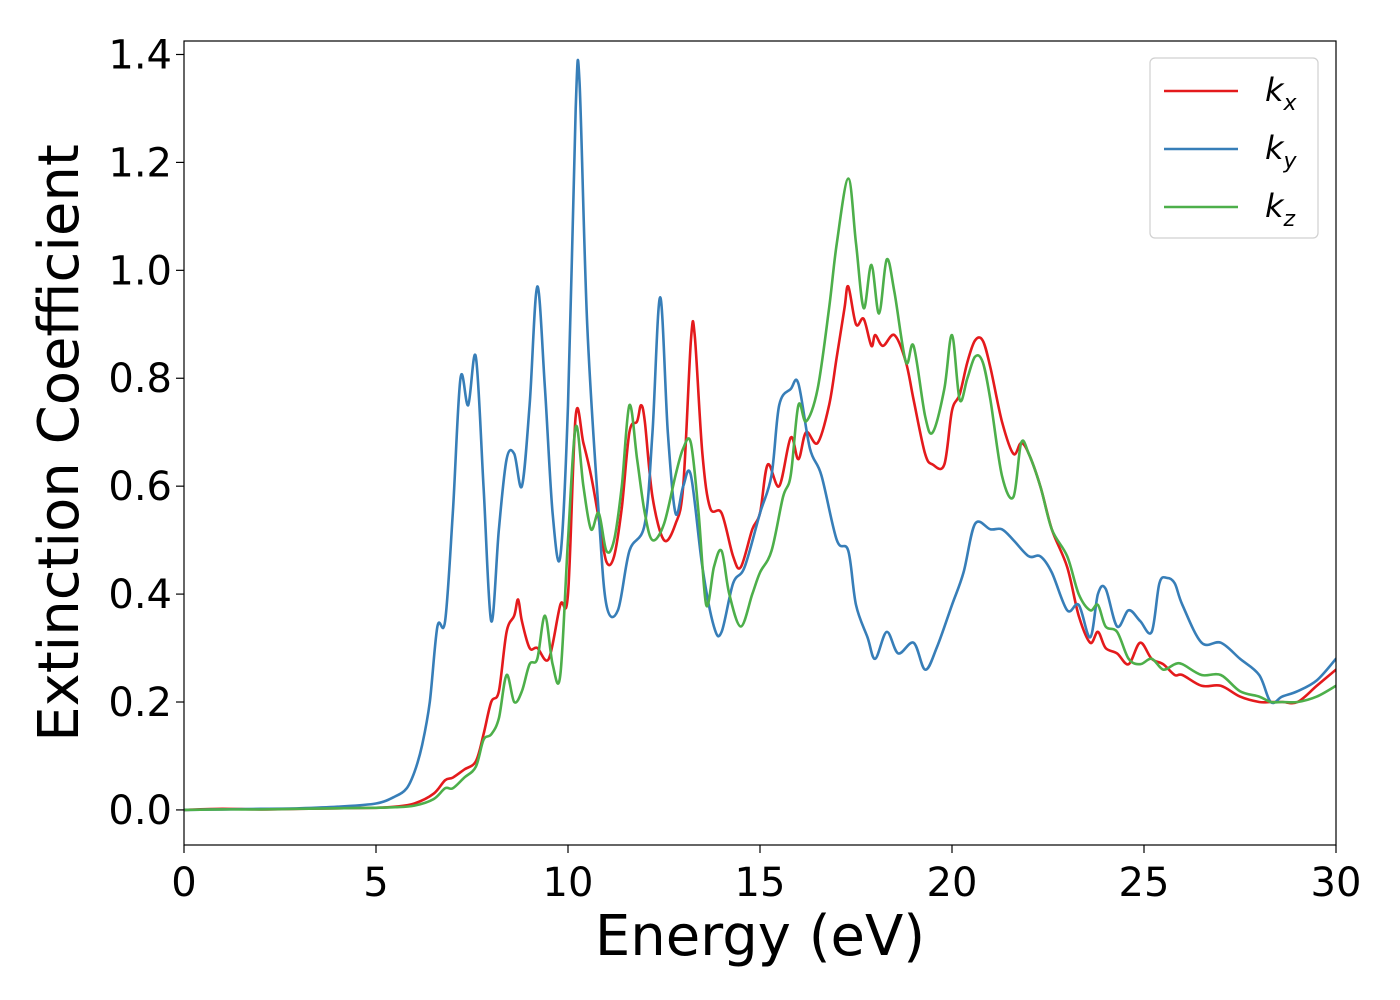 This screenshot has height=1000, width=1400. I want to click on y-tick-label: 0.2, so click(140, 703).